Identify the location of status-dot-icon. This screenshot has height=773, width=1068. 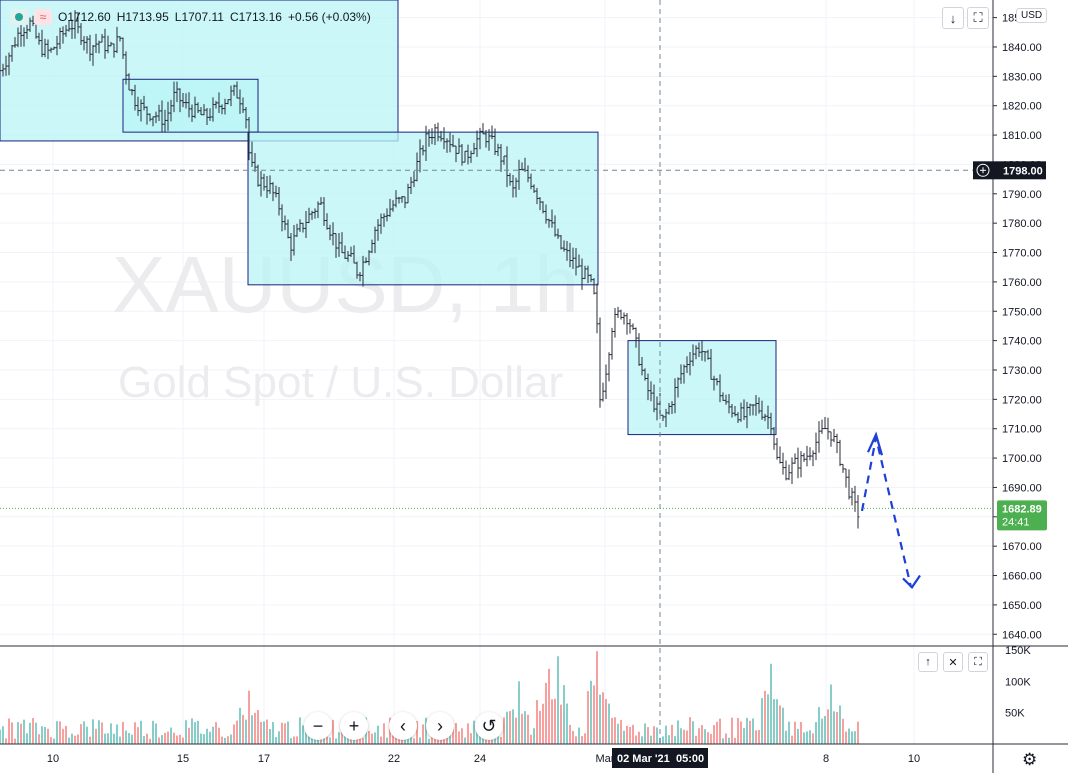
(19, 17).